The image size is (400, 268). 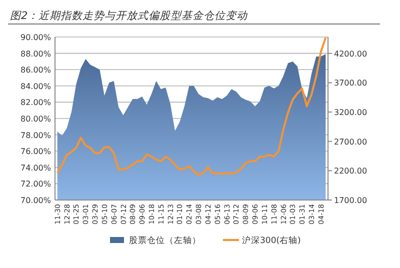 I want to click on y2-tick-label: 1700.00, so click(x=351, y=200).